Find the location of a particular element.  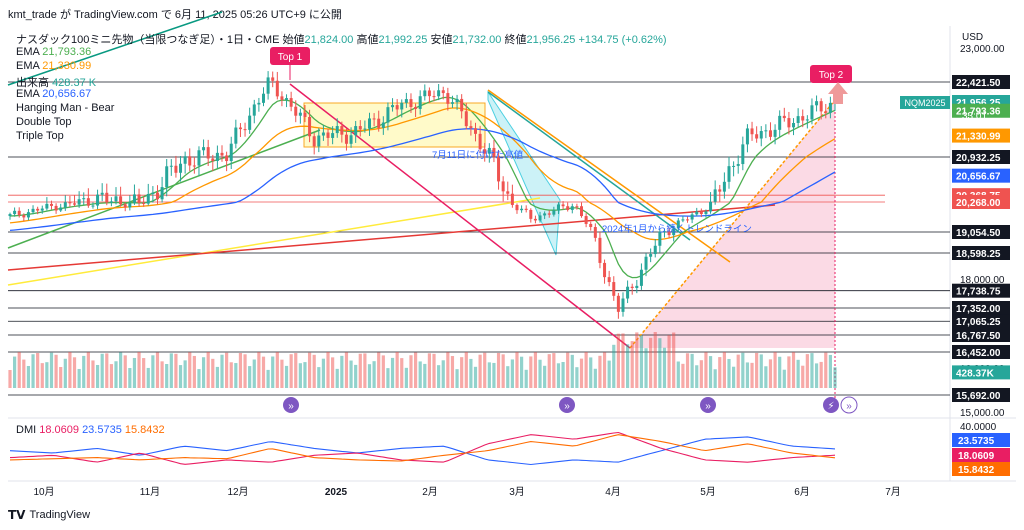

trendline-red is located at coordinates (391, 237).